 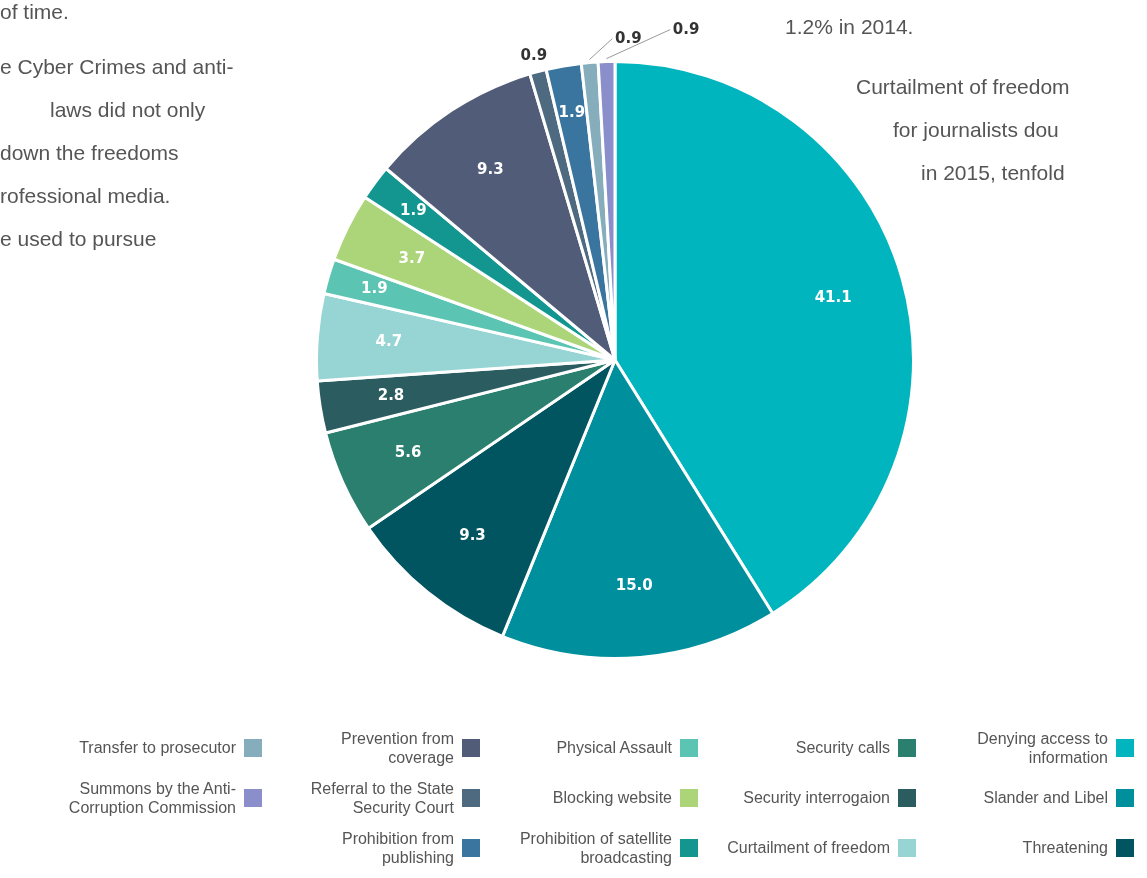 I want to click on data-label: 2.8, so click(x=391, y=394).